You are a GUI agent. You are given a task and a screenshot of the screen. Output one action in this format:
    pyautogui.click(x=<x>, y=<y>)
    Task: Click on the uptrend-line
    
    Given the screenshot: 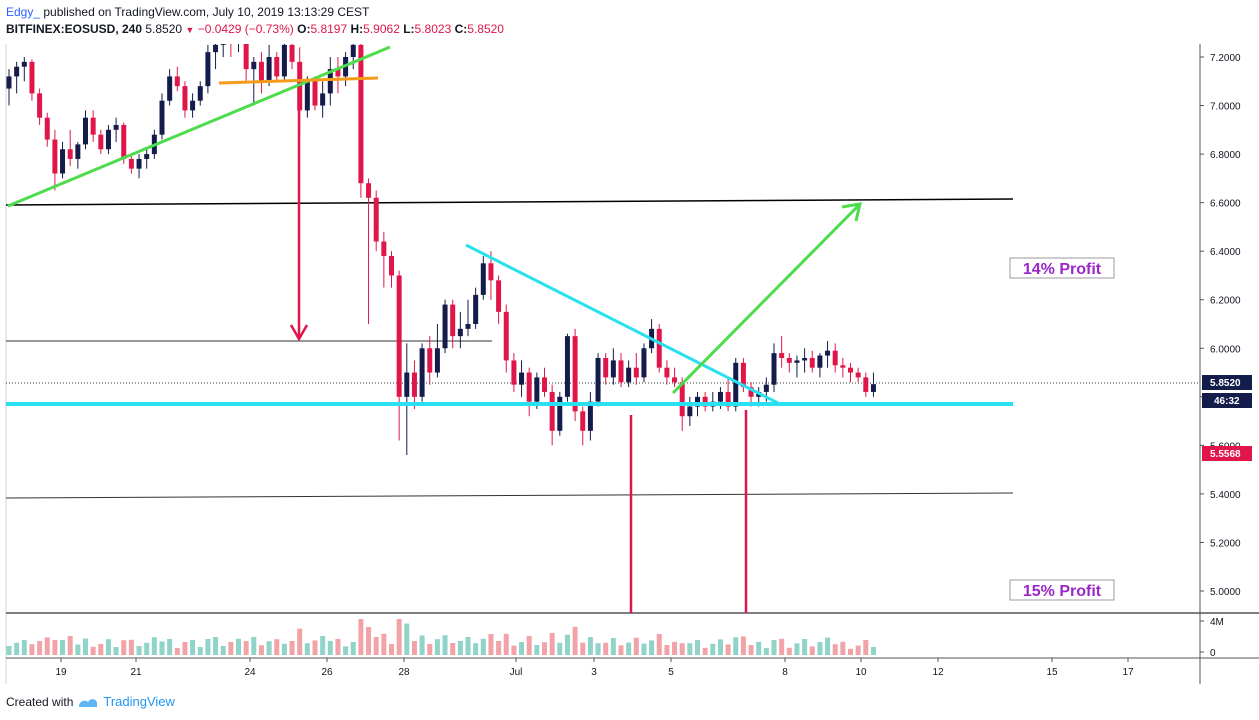 What is the action you would take?
    pyautogui.click(x=199, y=126)
    